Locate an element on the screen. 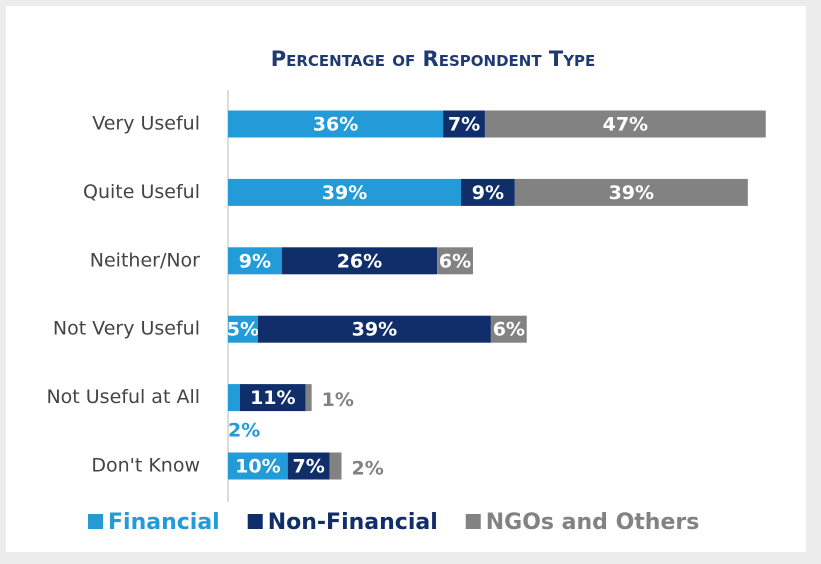 This screenshot has height=564, width=821. category-label: Quite Useful is located at coordinates (141, 192).